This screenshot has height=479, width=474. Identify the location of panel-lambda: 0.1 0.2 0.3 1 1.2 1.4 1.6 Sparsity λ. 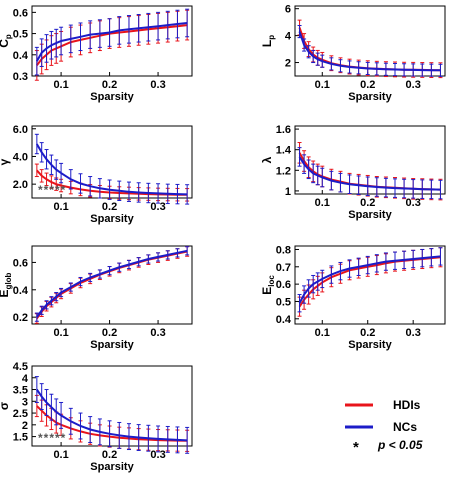
(353, 172).